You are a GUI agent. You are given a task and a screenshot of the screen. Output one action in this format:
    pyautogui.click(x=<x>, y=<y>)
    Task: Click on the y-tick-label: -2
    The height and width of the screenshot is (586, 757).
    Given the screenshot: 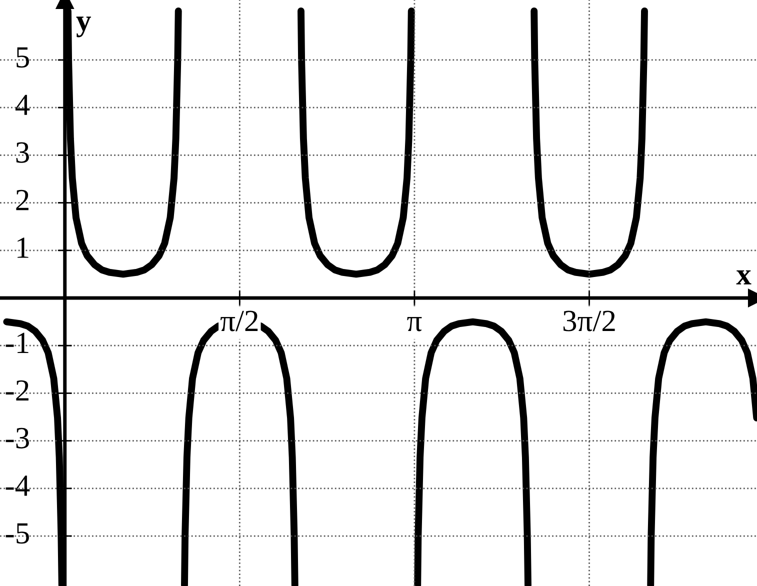 What is the action you would take?
    pyautogui.click(x=17, y=390)
    